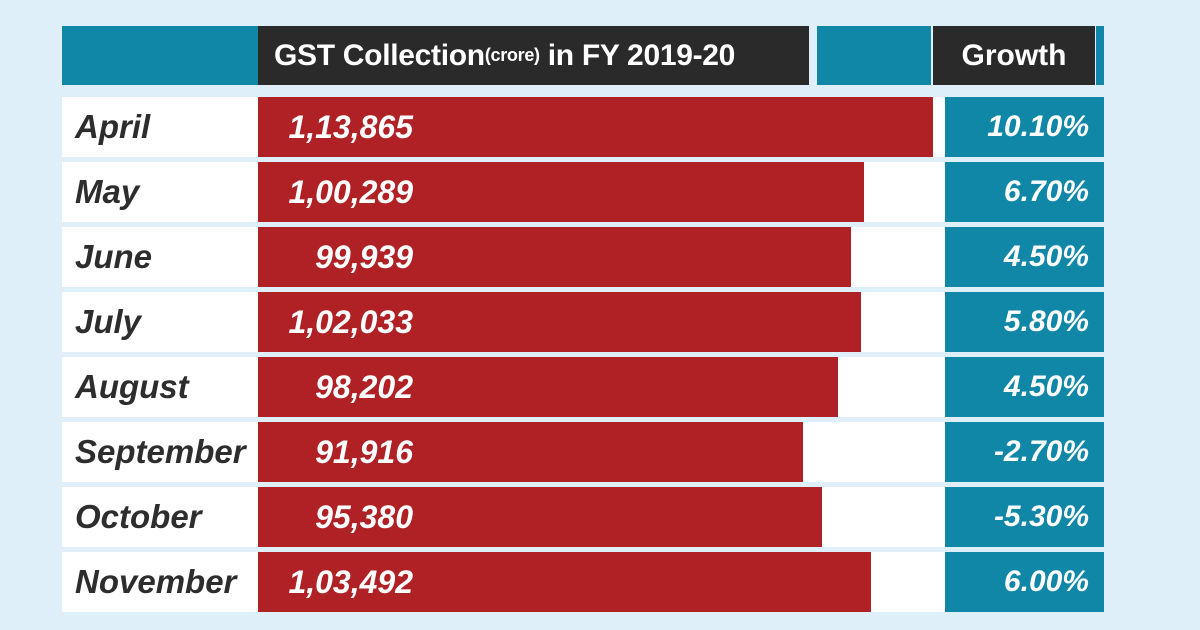 The height and width of the screenshot is (630, 1200). What do you see at coordinates (564, 582) in the screenshot?
I see `collection-bar: 1,03,492` at bounding box center [564, 582].